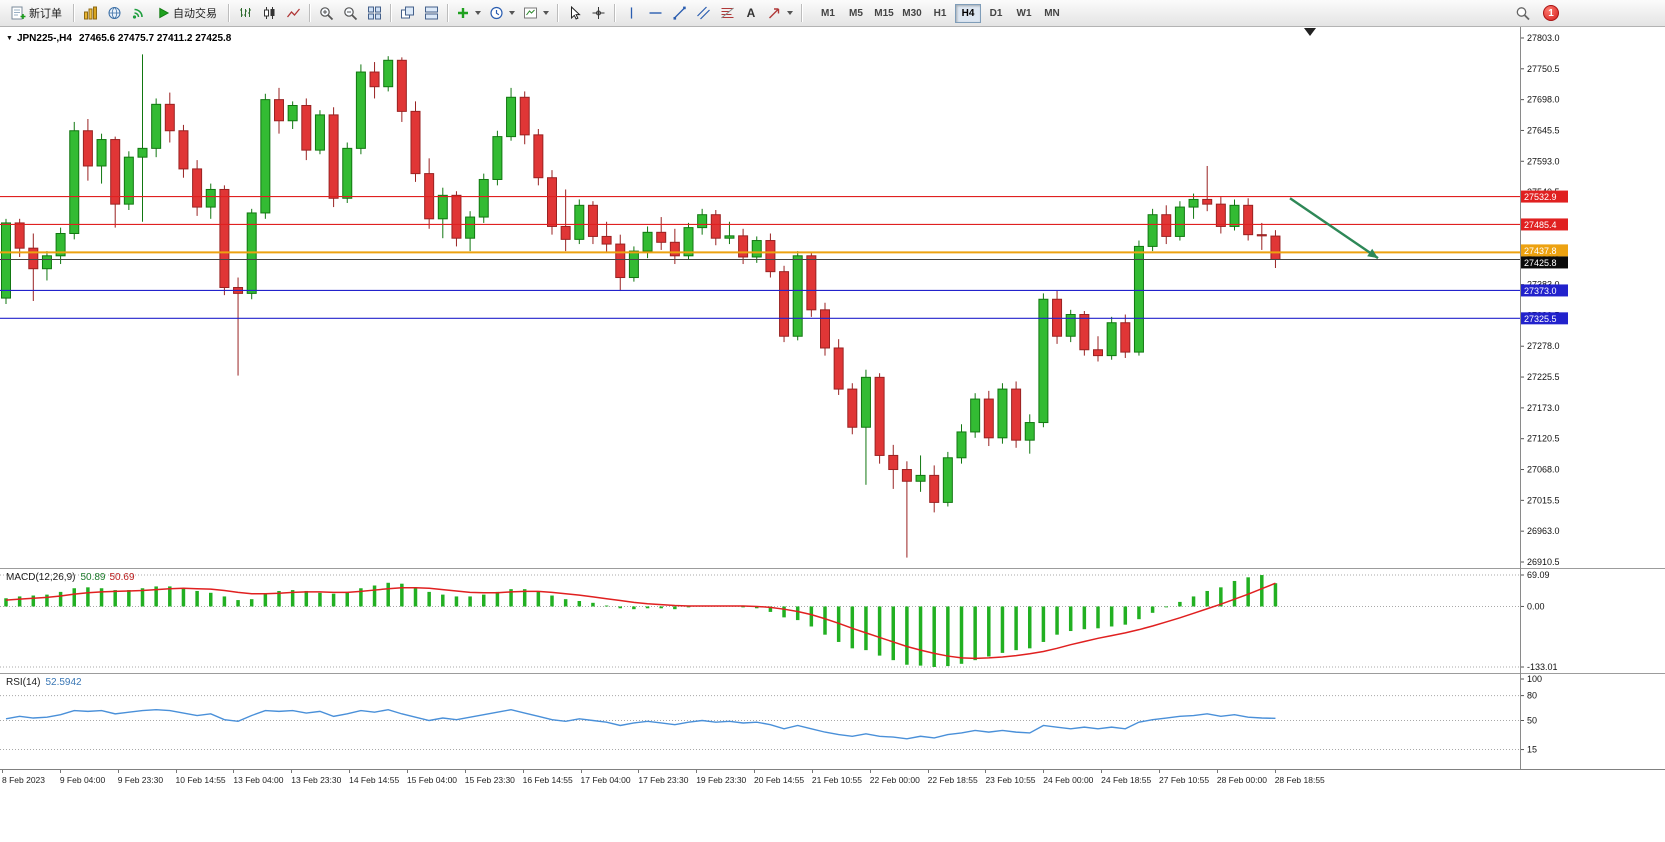 Image resolution: width=1665 pixels, height=842 pixels. I want to click on text-tool-button: A, so click(751, 13).